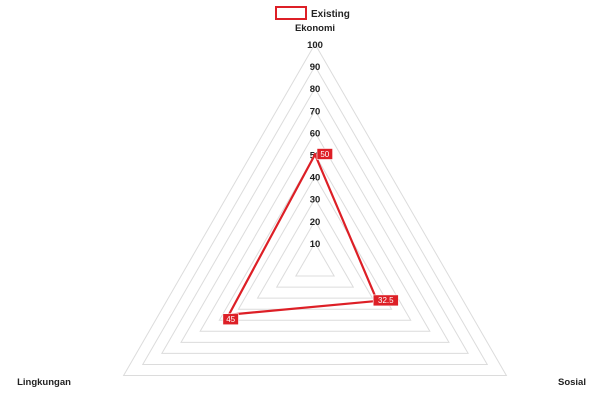 This screenshot has height=394, width=589. What do you see at coordinates (315, 45) in the screenshot?
I see `tick-label-100: 100` at bounding box center [315, 45].